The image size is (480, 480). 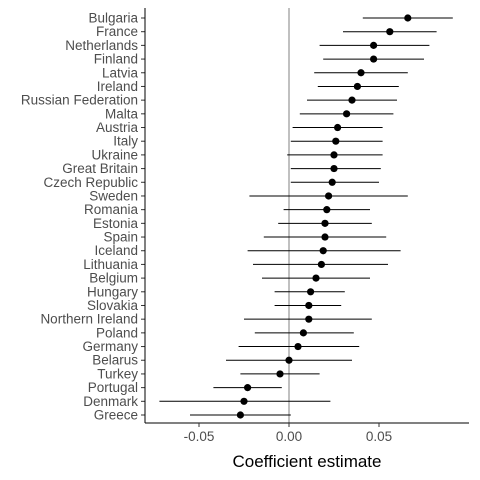 I want to click on x-tick-label: 0.05, so click(x=379, y=436).